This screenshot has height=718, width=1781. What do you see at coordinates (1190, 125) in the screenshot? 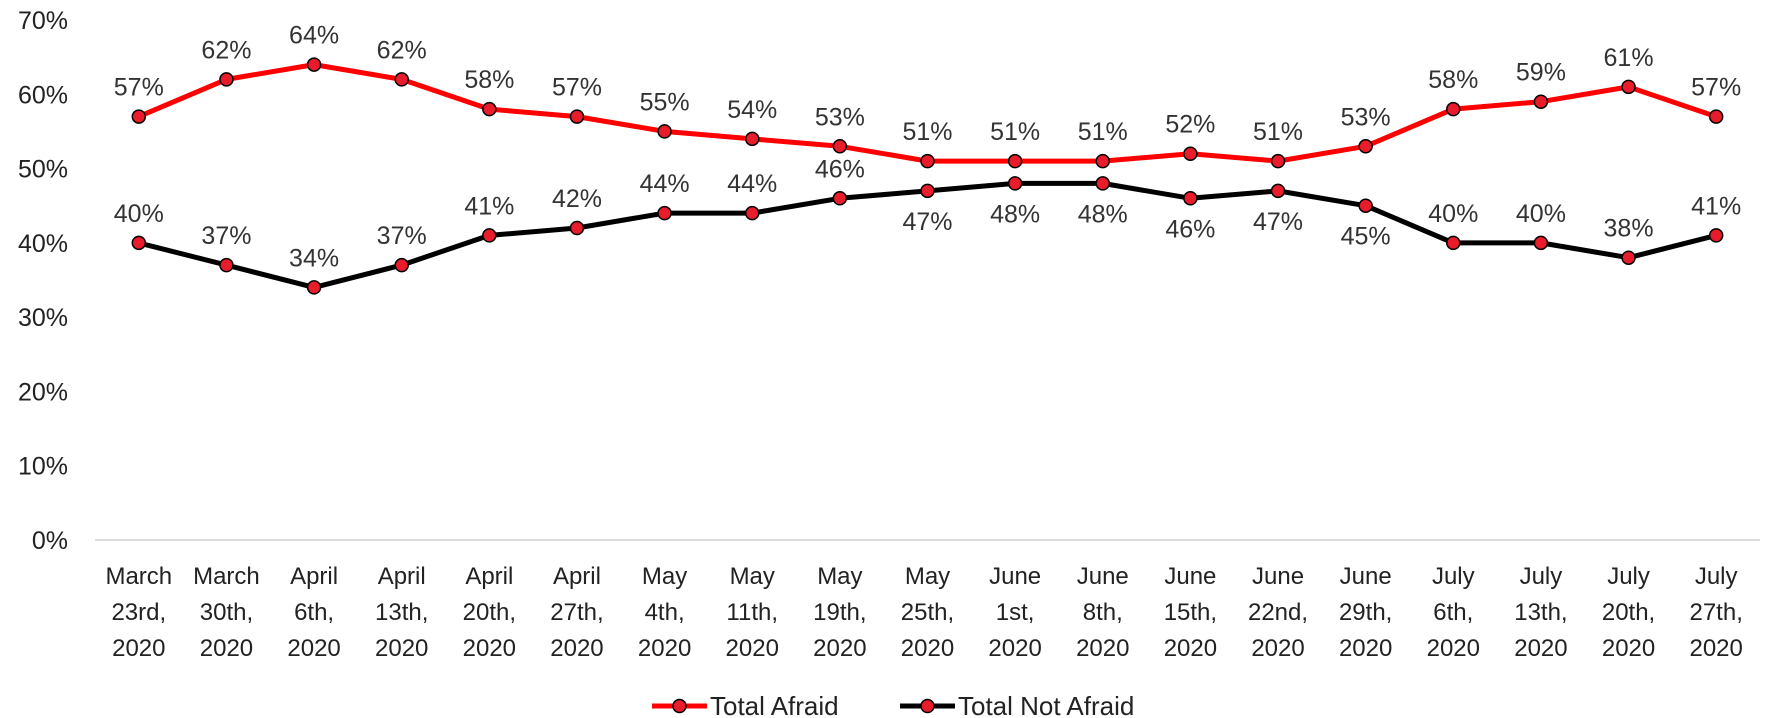
I see `data-label: 52%` at bounding box center [1190, 125].